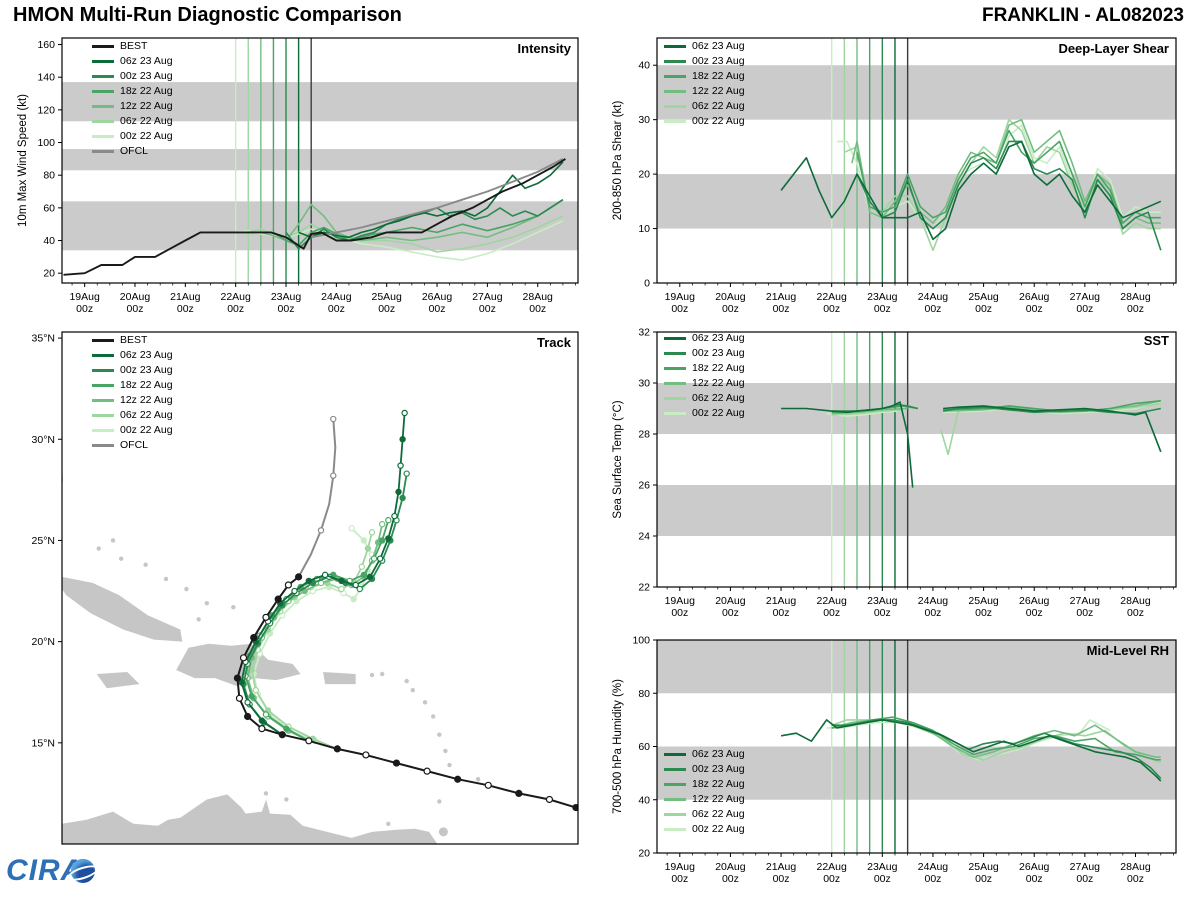 The image size is (1200, 900). I want to click on legend-label: OFCL, so click(134, 445).